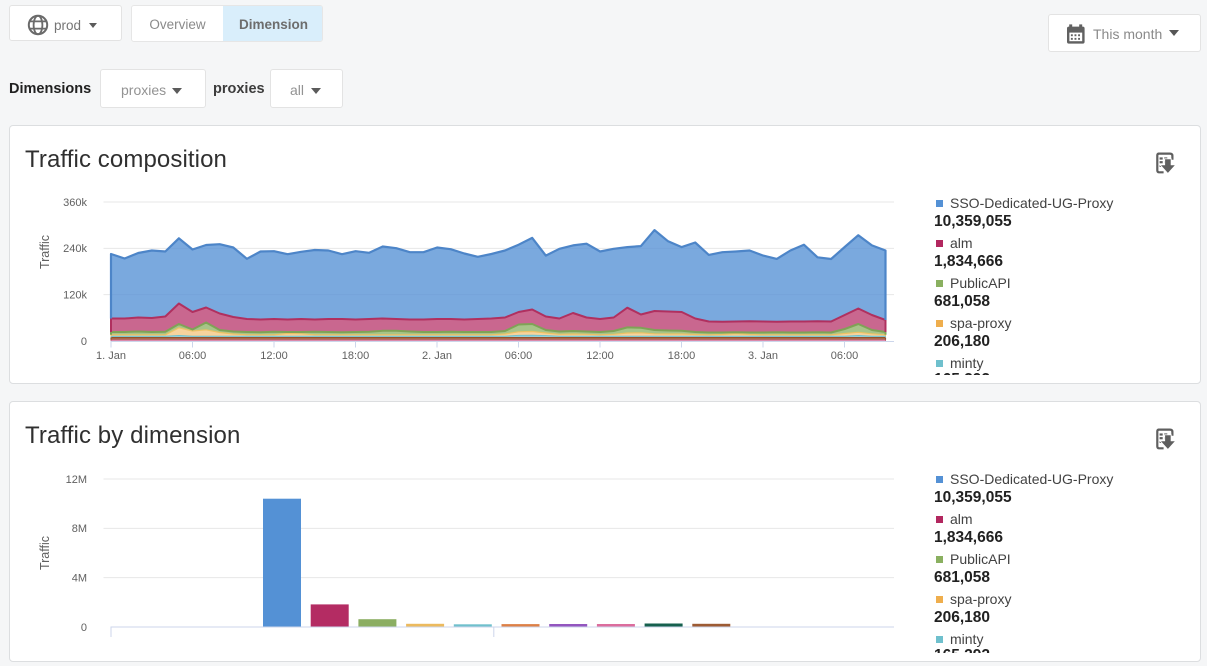 The image size is (1207, 666). I want to click on svg-text: 4M, so click(79, 578).